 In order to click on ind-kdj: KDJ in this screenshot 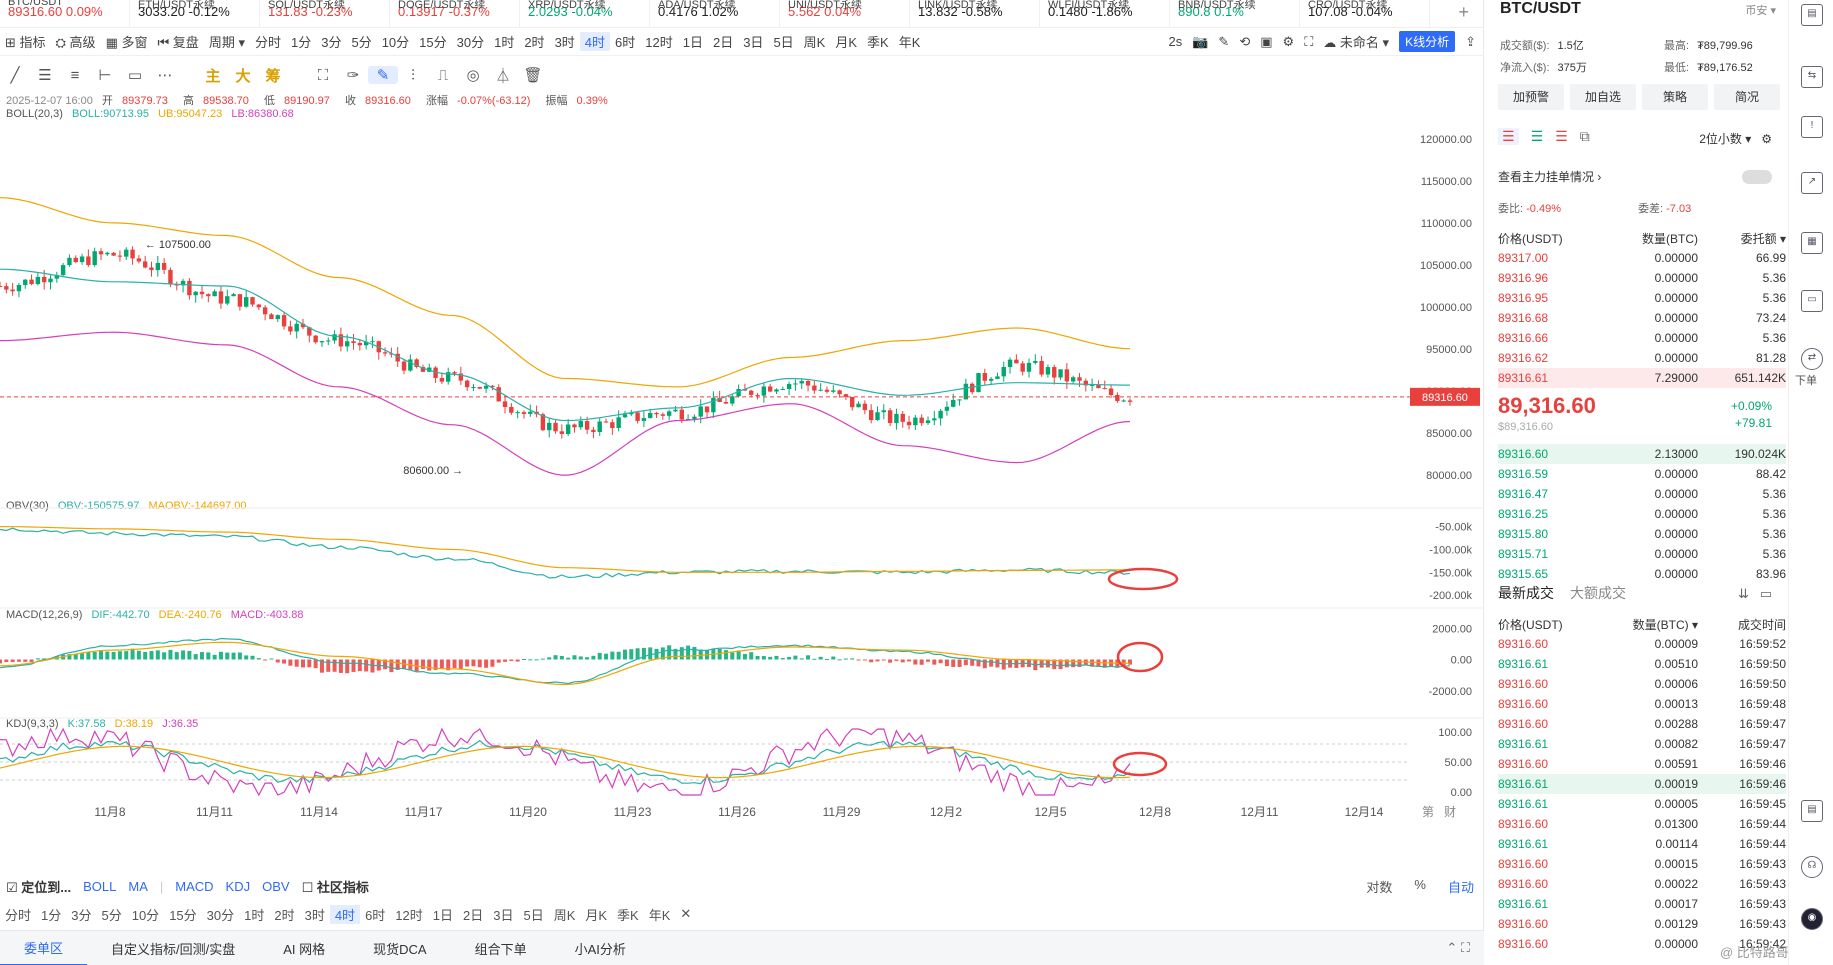, I will do `click(238, 886)`.